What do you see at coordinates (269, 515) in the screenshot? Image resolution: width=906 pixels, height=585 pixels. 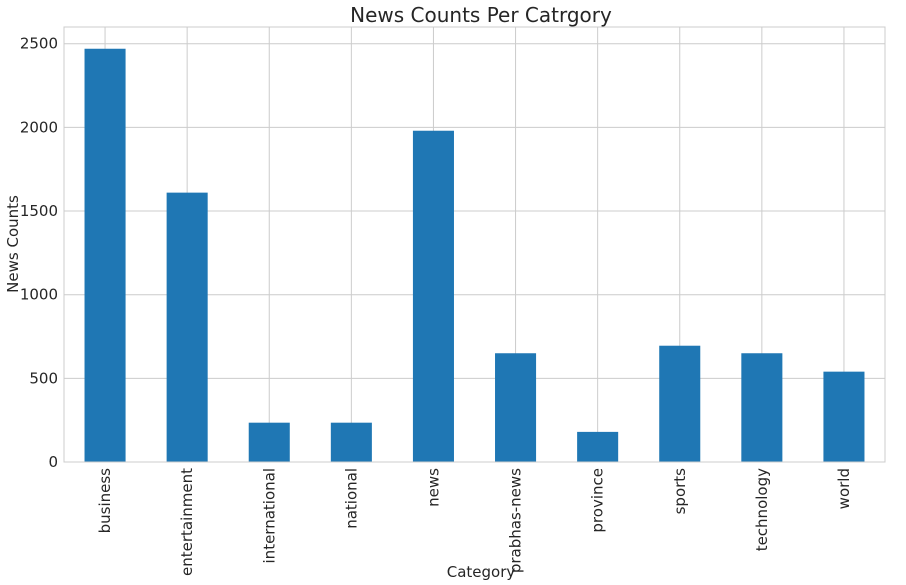 I see `x-tick-label-international: international` at bounding box center [269, 515].